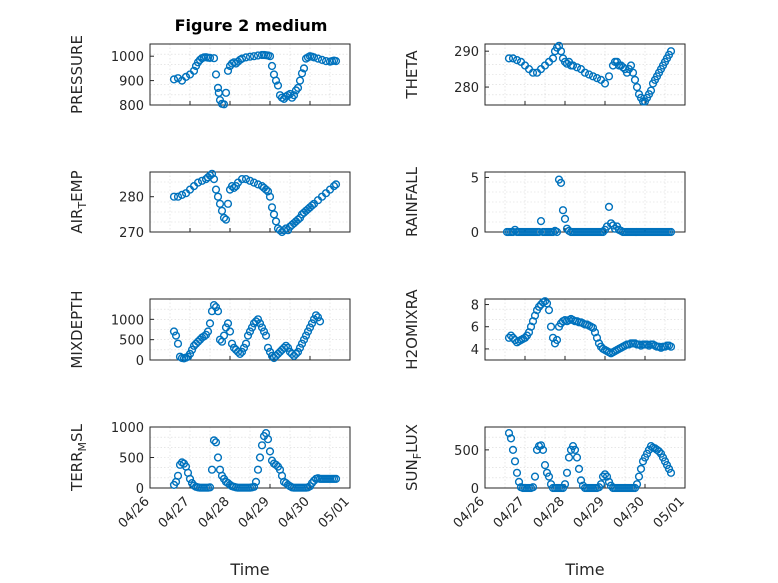 This screenshot has height=583, width=778. Describe the element at coordinates (412, 329) in the screenshot. I see `y-axis-label: H2OMIXRA` at that location.